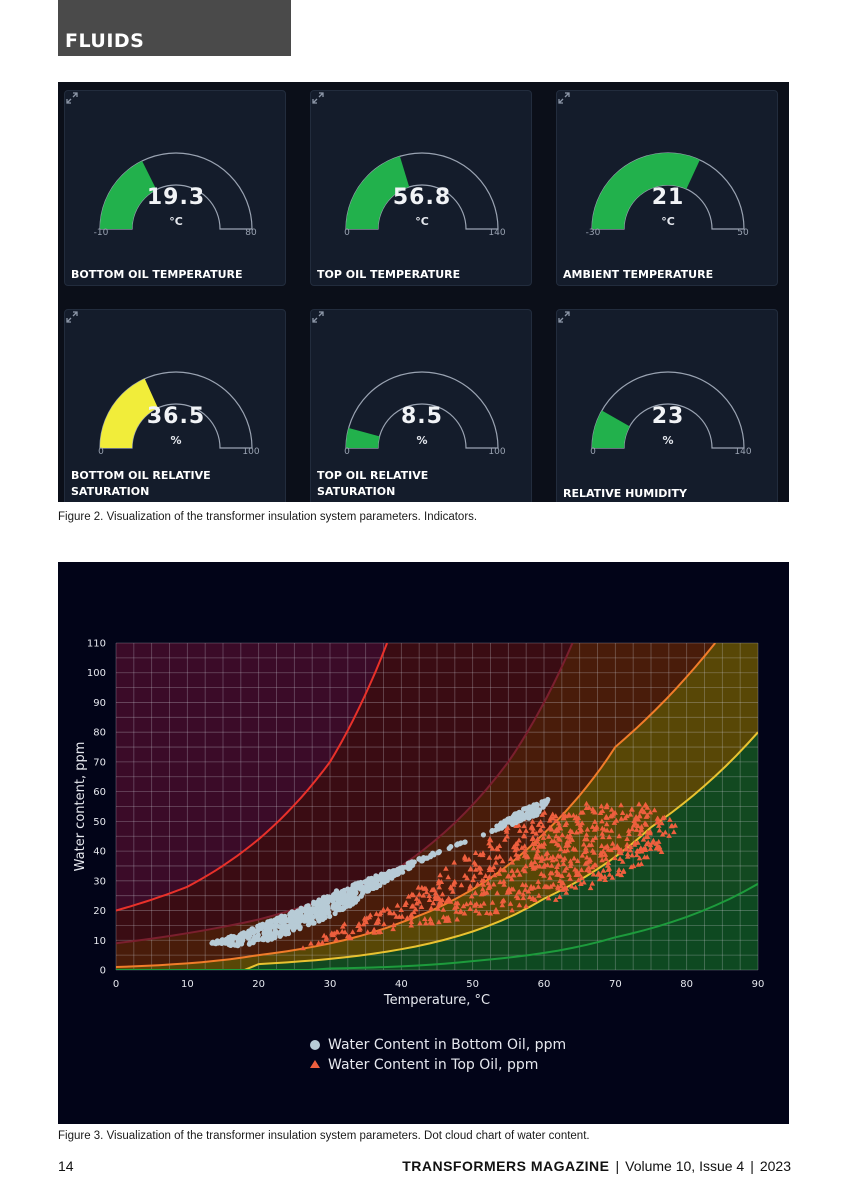 The height and width of the screenshot is (1200, 849). What do you see at coordinates (758, 984) in the screenshot?
I see `x-tick-label: 90` at bounding box center [758, 984].